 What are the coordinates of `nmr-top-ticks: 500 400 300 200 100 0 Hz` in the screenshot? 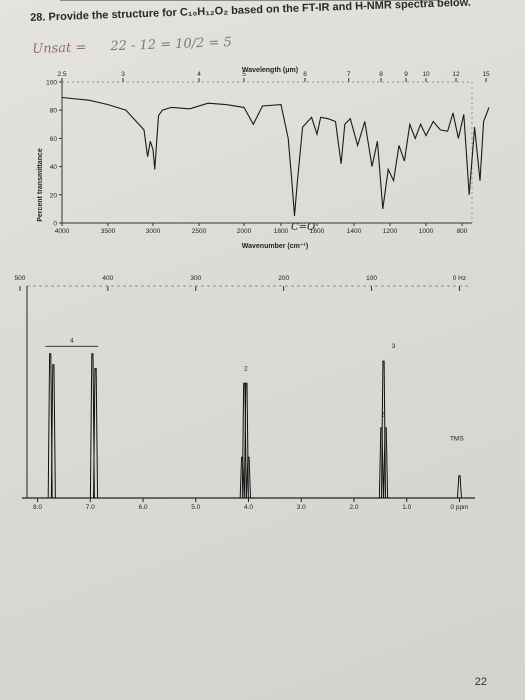 It's located at (240, 283).